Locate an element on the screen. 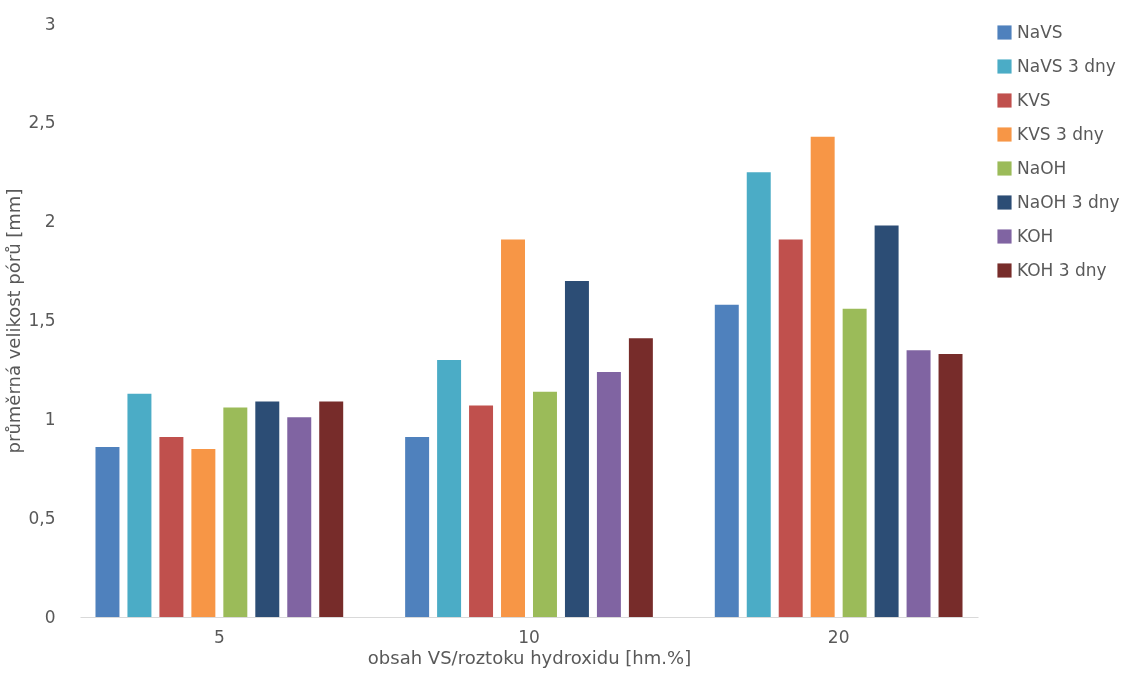  y-axis-title: průměrná velikost pórů [mm] is located at coordinates (14, 321).